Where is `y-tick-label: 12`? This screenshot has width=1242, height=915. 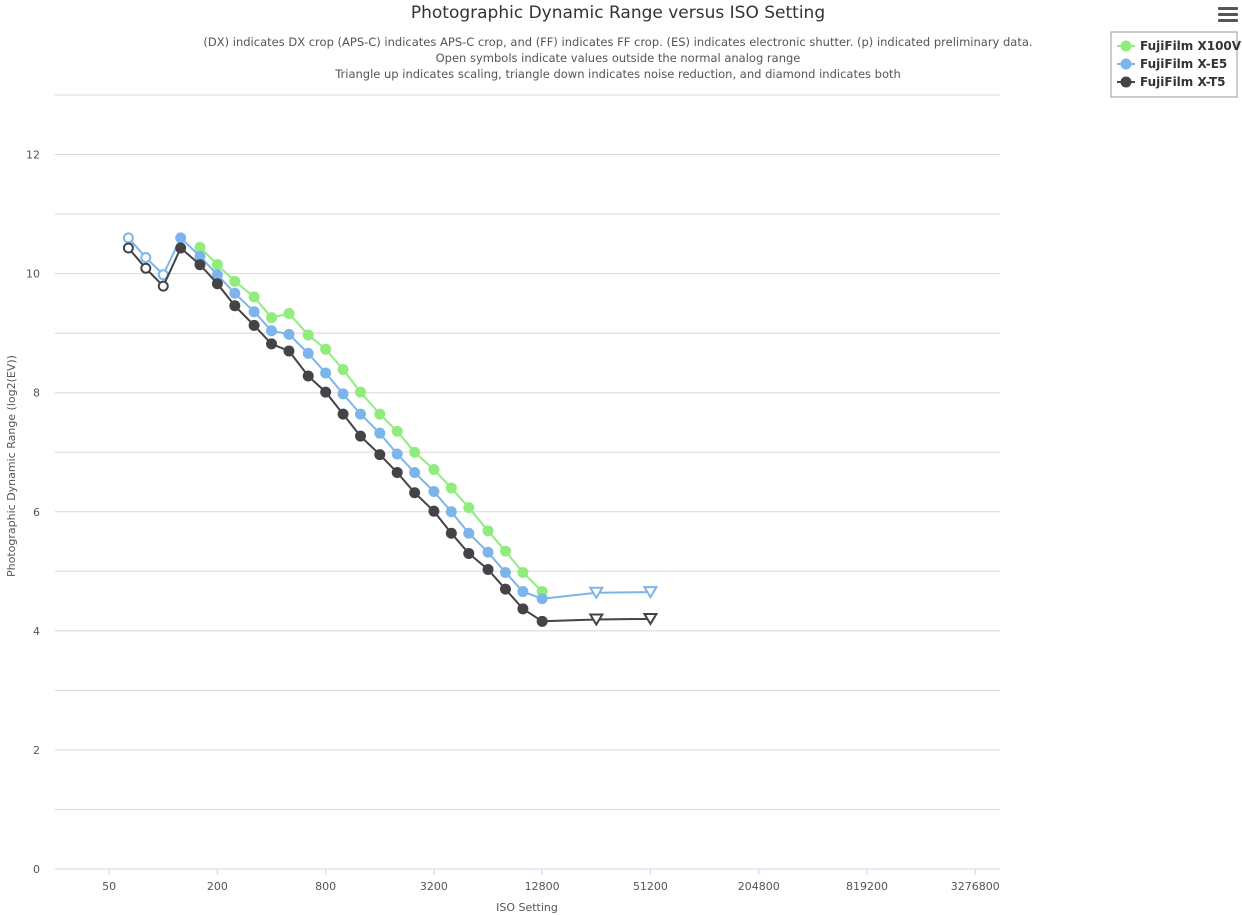
y-tick-label: 12 is located at coordinates (33, 155).